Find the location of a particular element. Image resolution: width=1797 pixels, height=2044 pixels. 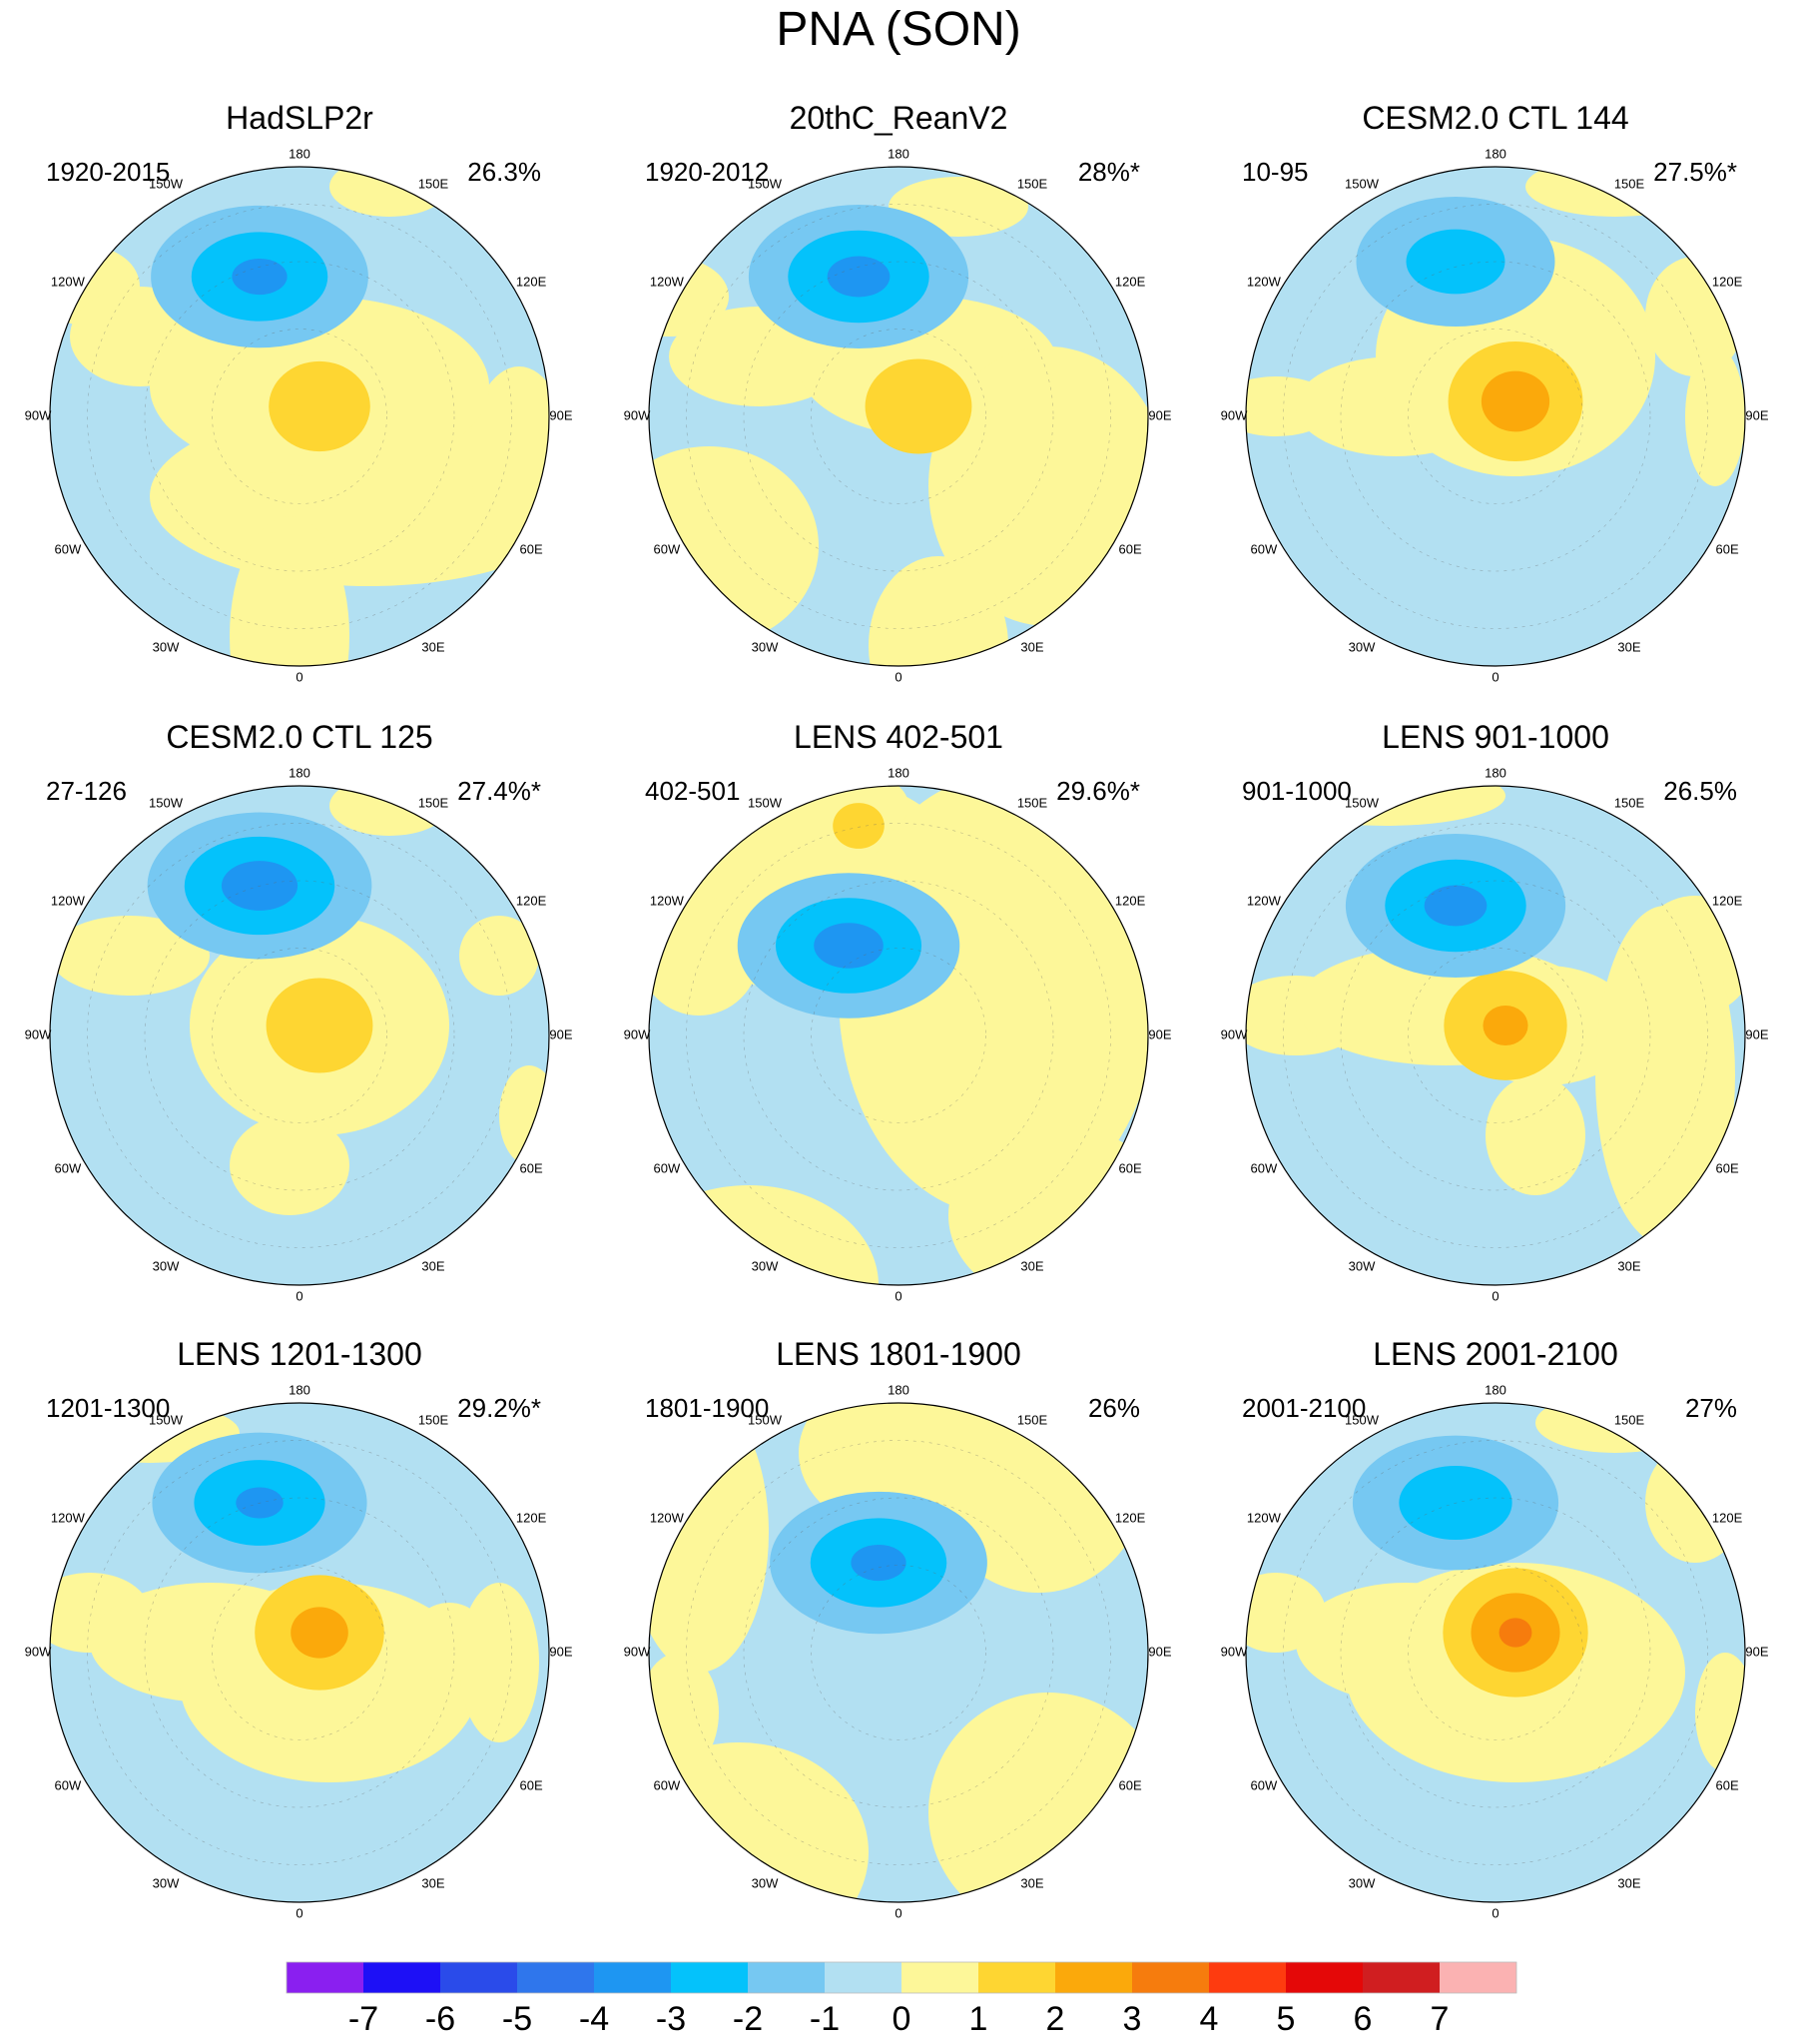

variance-label: 27.5%* is located at coordinates (1695, 172).